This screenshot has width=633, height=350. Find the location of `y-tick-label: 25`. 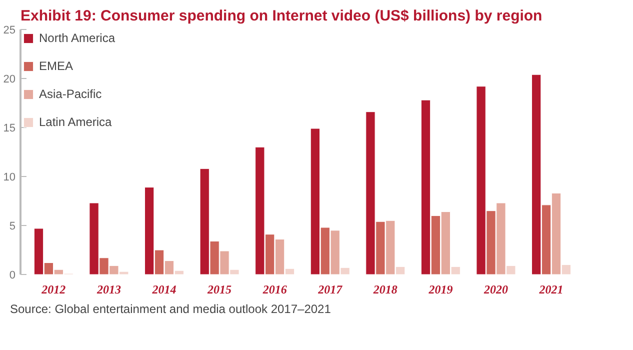

y-tick-label: 25 is located at coordinates (9, 30).